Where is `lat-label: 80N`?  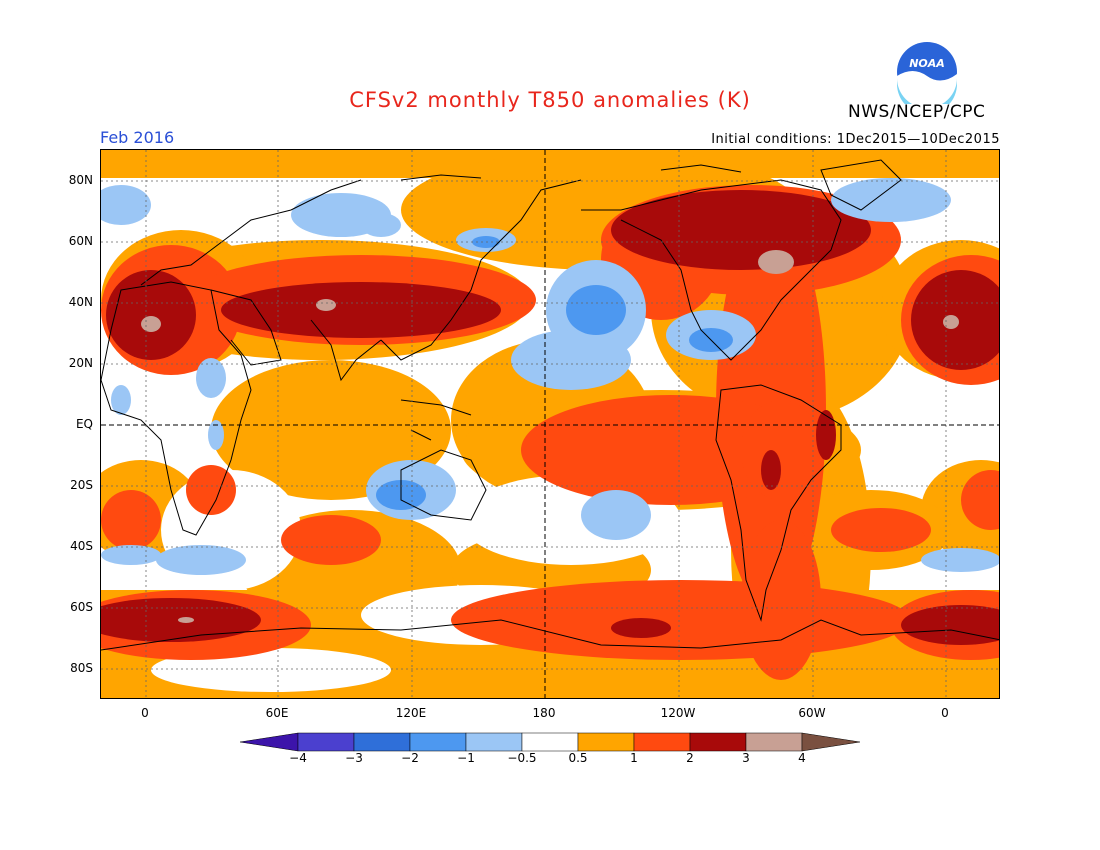
lat-label: 80N is located at coordinates (80, 180).